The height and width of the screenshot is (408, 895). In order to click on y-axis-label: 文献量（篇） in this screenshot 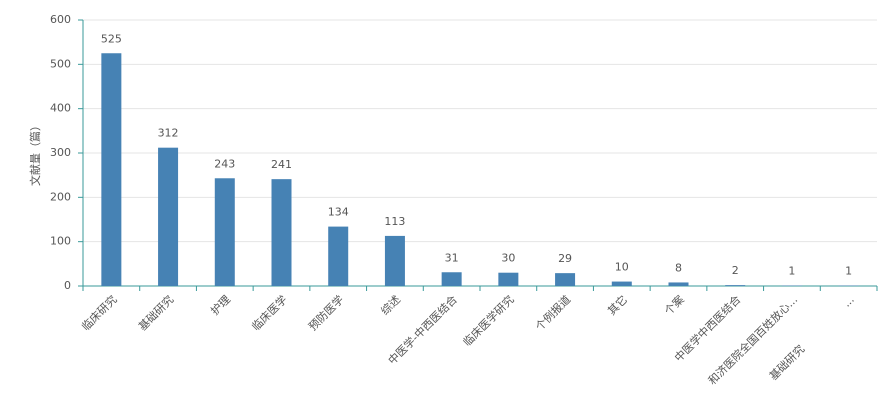, I will do `click(35, 153)`.